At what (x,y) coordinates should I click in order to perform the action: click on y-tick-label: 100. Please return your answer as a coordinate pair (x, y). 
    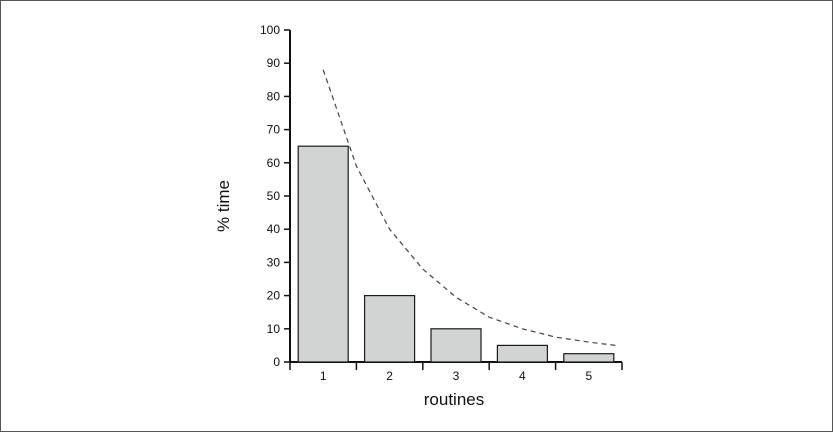
    Looking at the image, I should click on (270, 30).